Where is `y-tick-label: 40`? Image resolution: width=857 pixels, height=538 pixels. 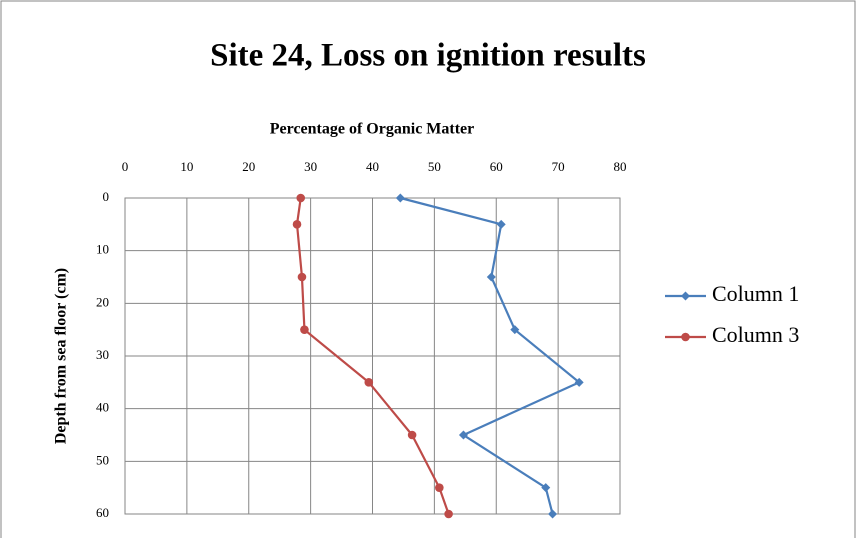
y-tick-label: 40 is located at coordinates (102, 407).